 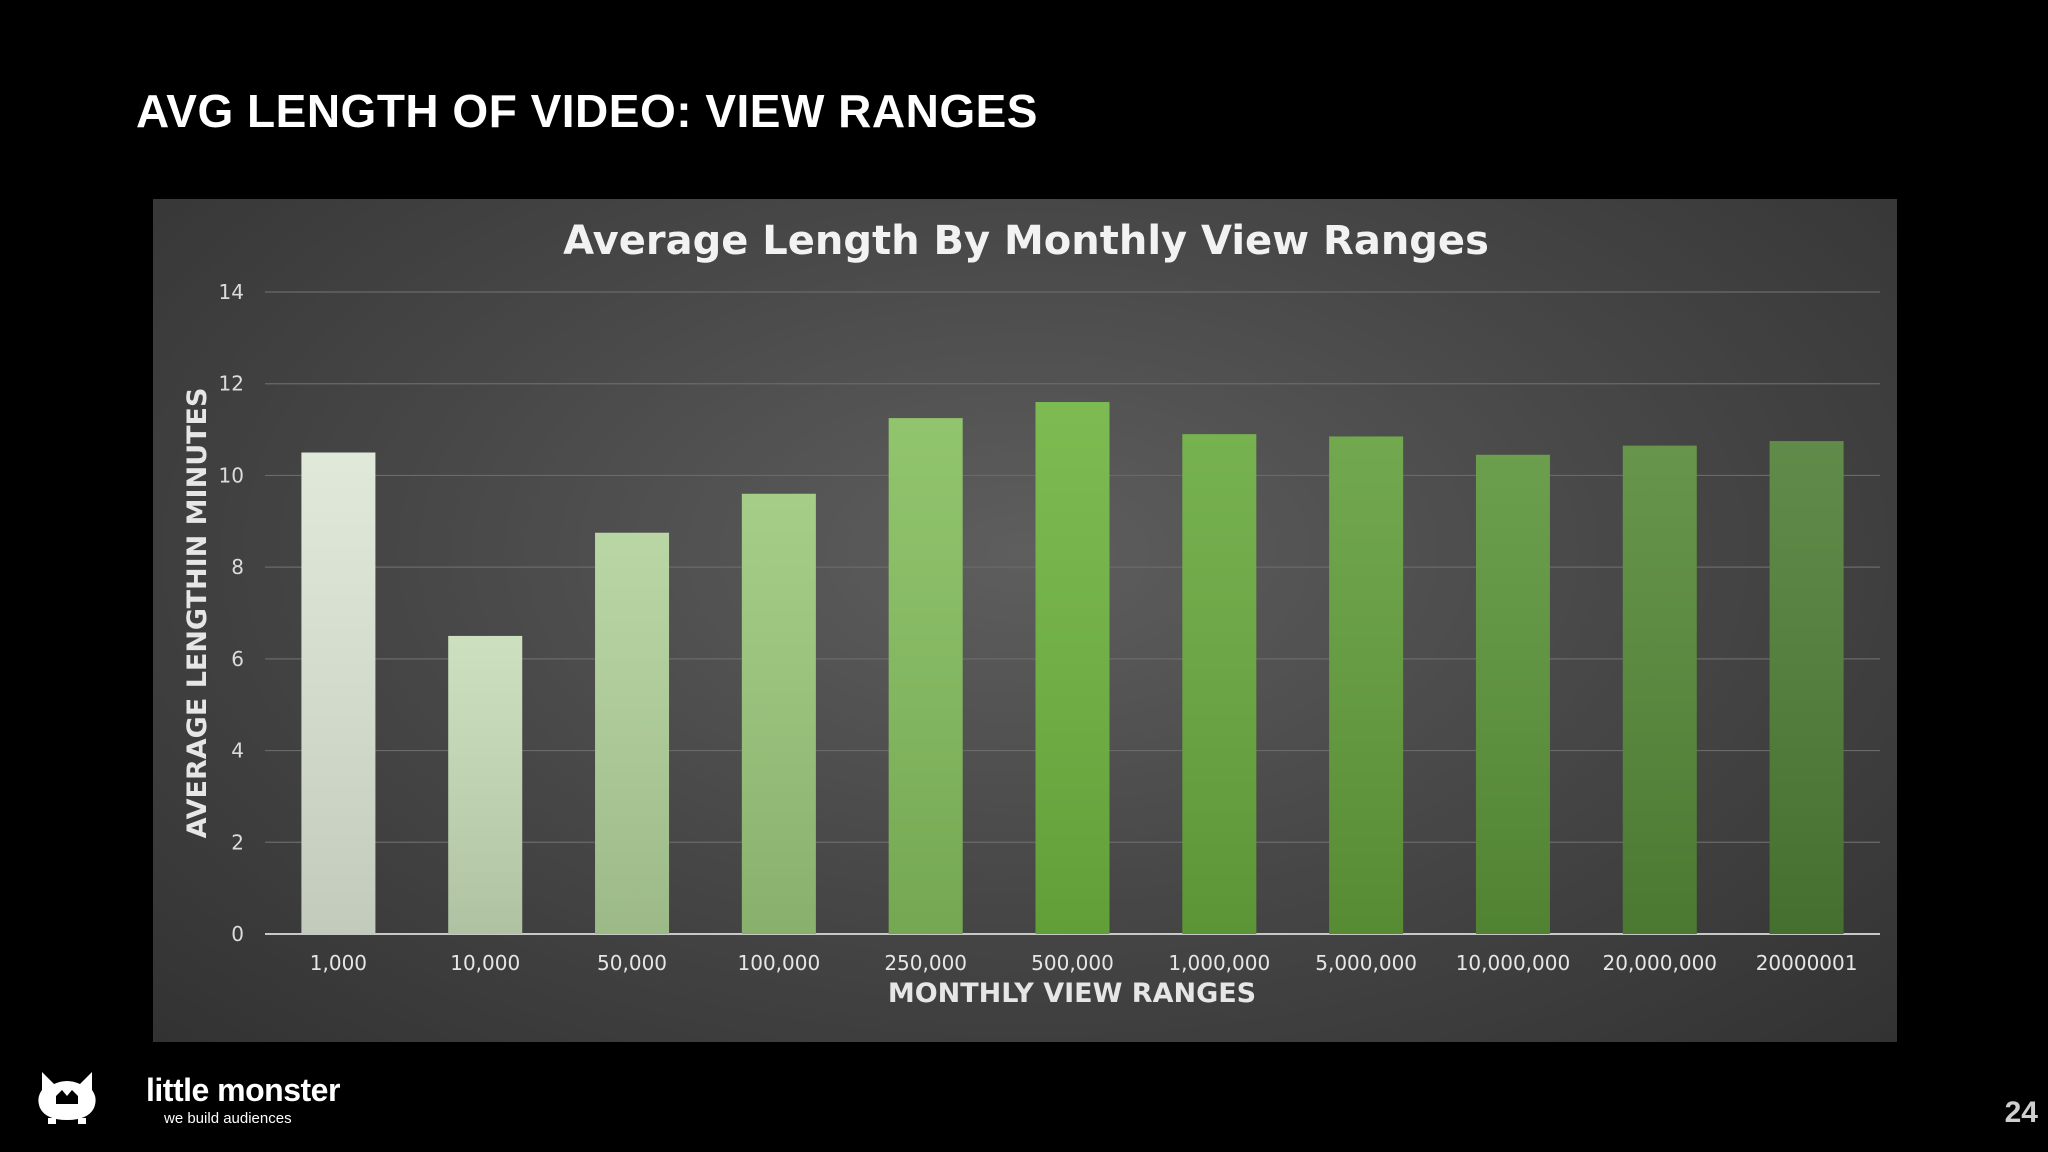 I want to click on logo-tagline: we build audiences, so click(x=228, y=1118).